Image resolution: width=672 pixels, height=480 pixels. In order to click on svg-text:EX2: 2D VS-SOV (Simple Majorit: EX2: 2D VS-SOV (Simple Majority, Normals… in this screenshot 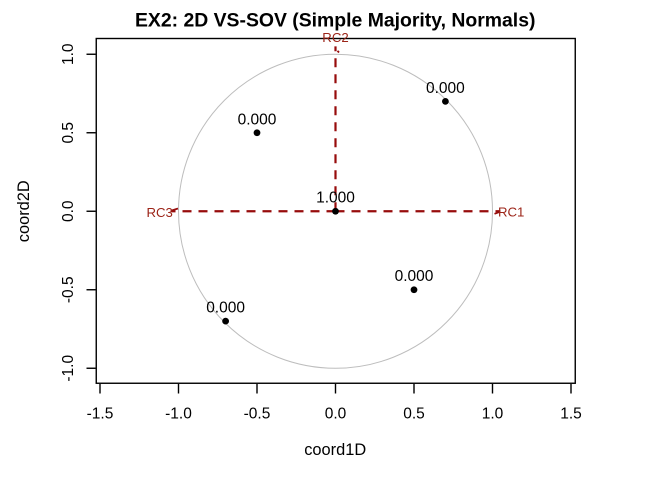, I will do `click(335, 21)`.